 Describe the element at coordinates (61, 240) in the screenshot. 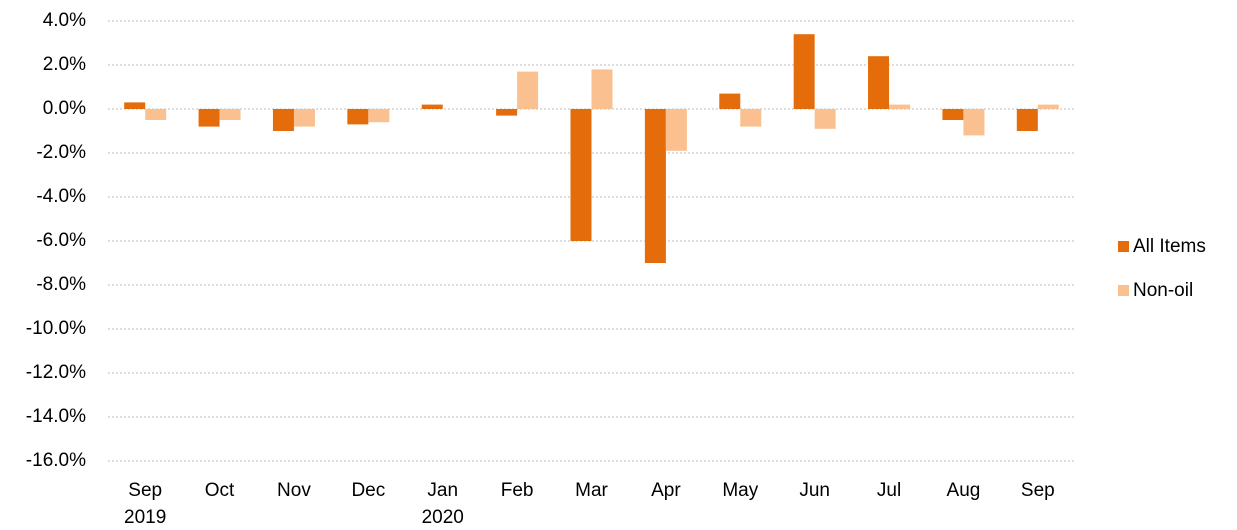

I see `y-tick-label: -6.0%` at that location.